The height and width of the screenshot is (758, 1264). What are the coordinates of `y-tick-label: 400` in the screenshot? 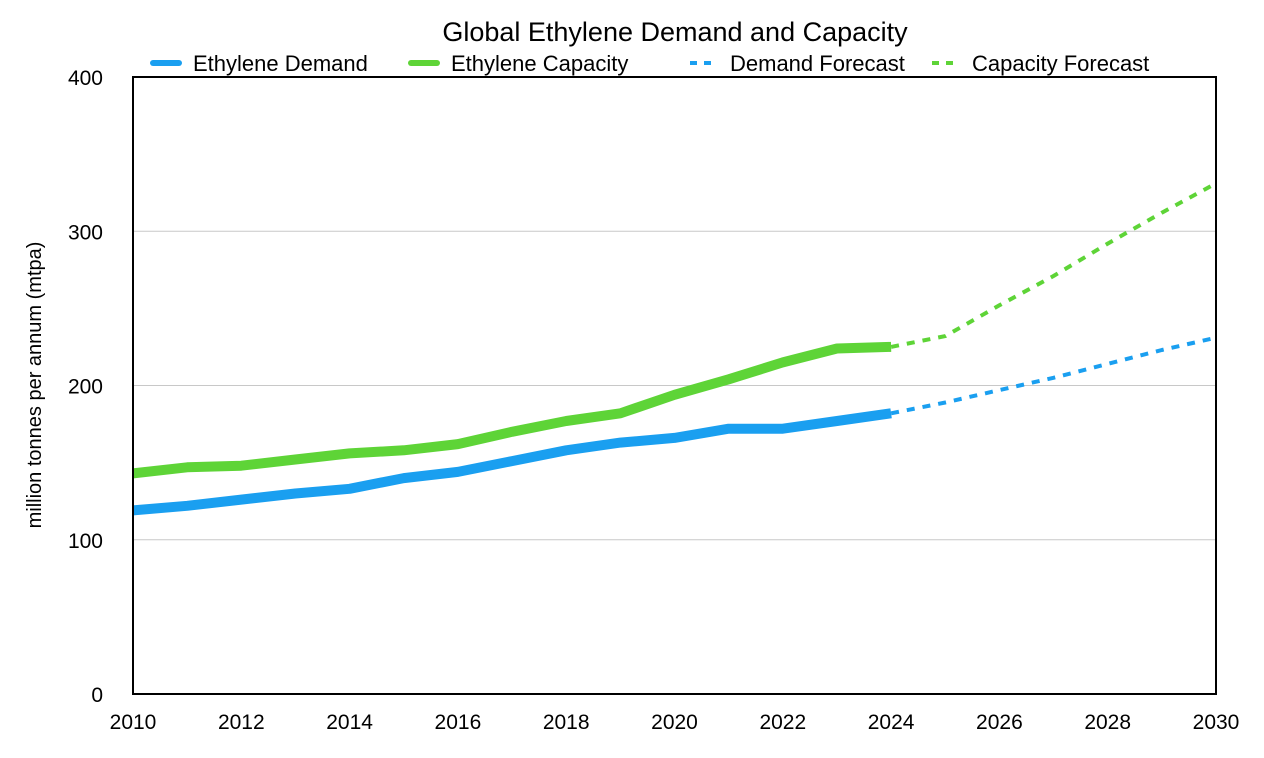 It's located at (85, 78).